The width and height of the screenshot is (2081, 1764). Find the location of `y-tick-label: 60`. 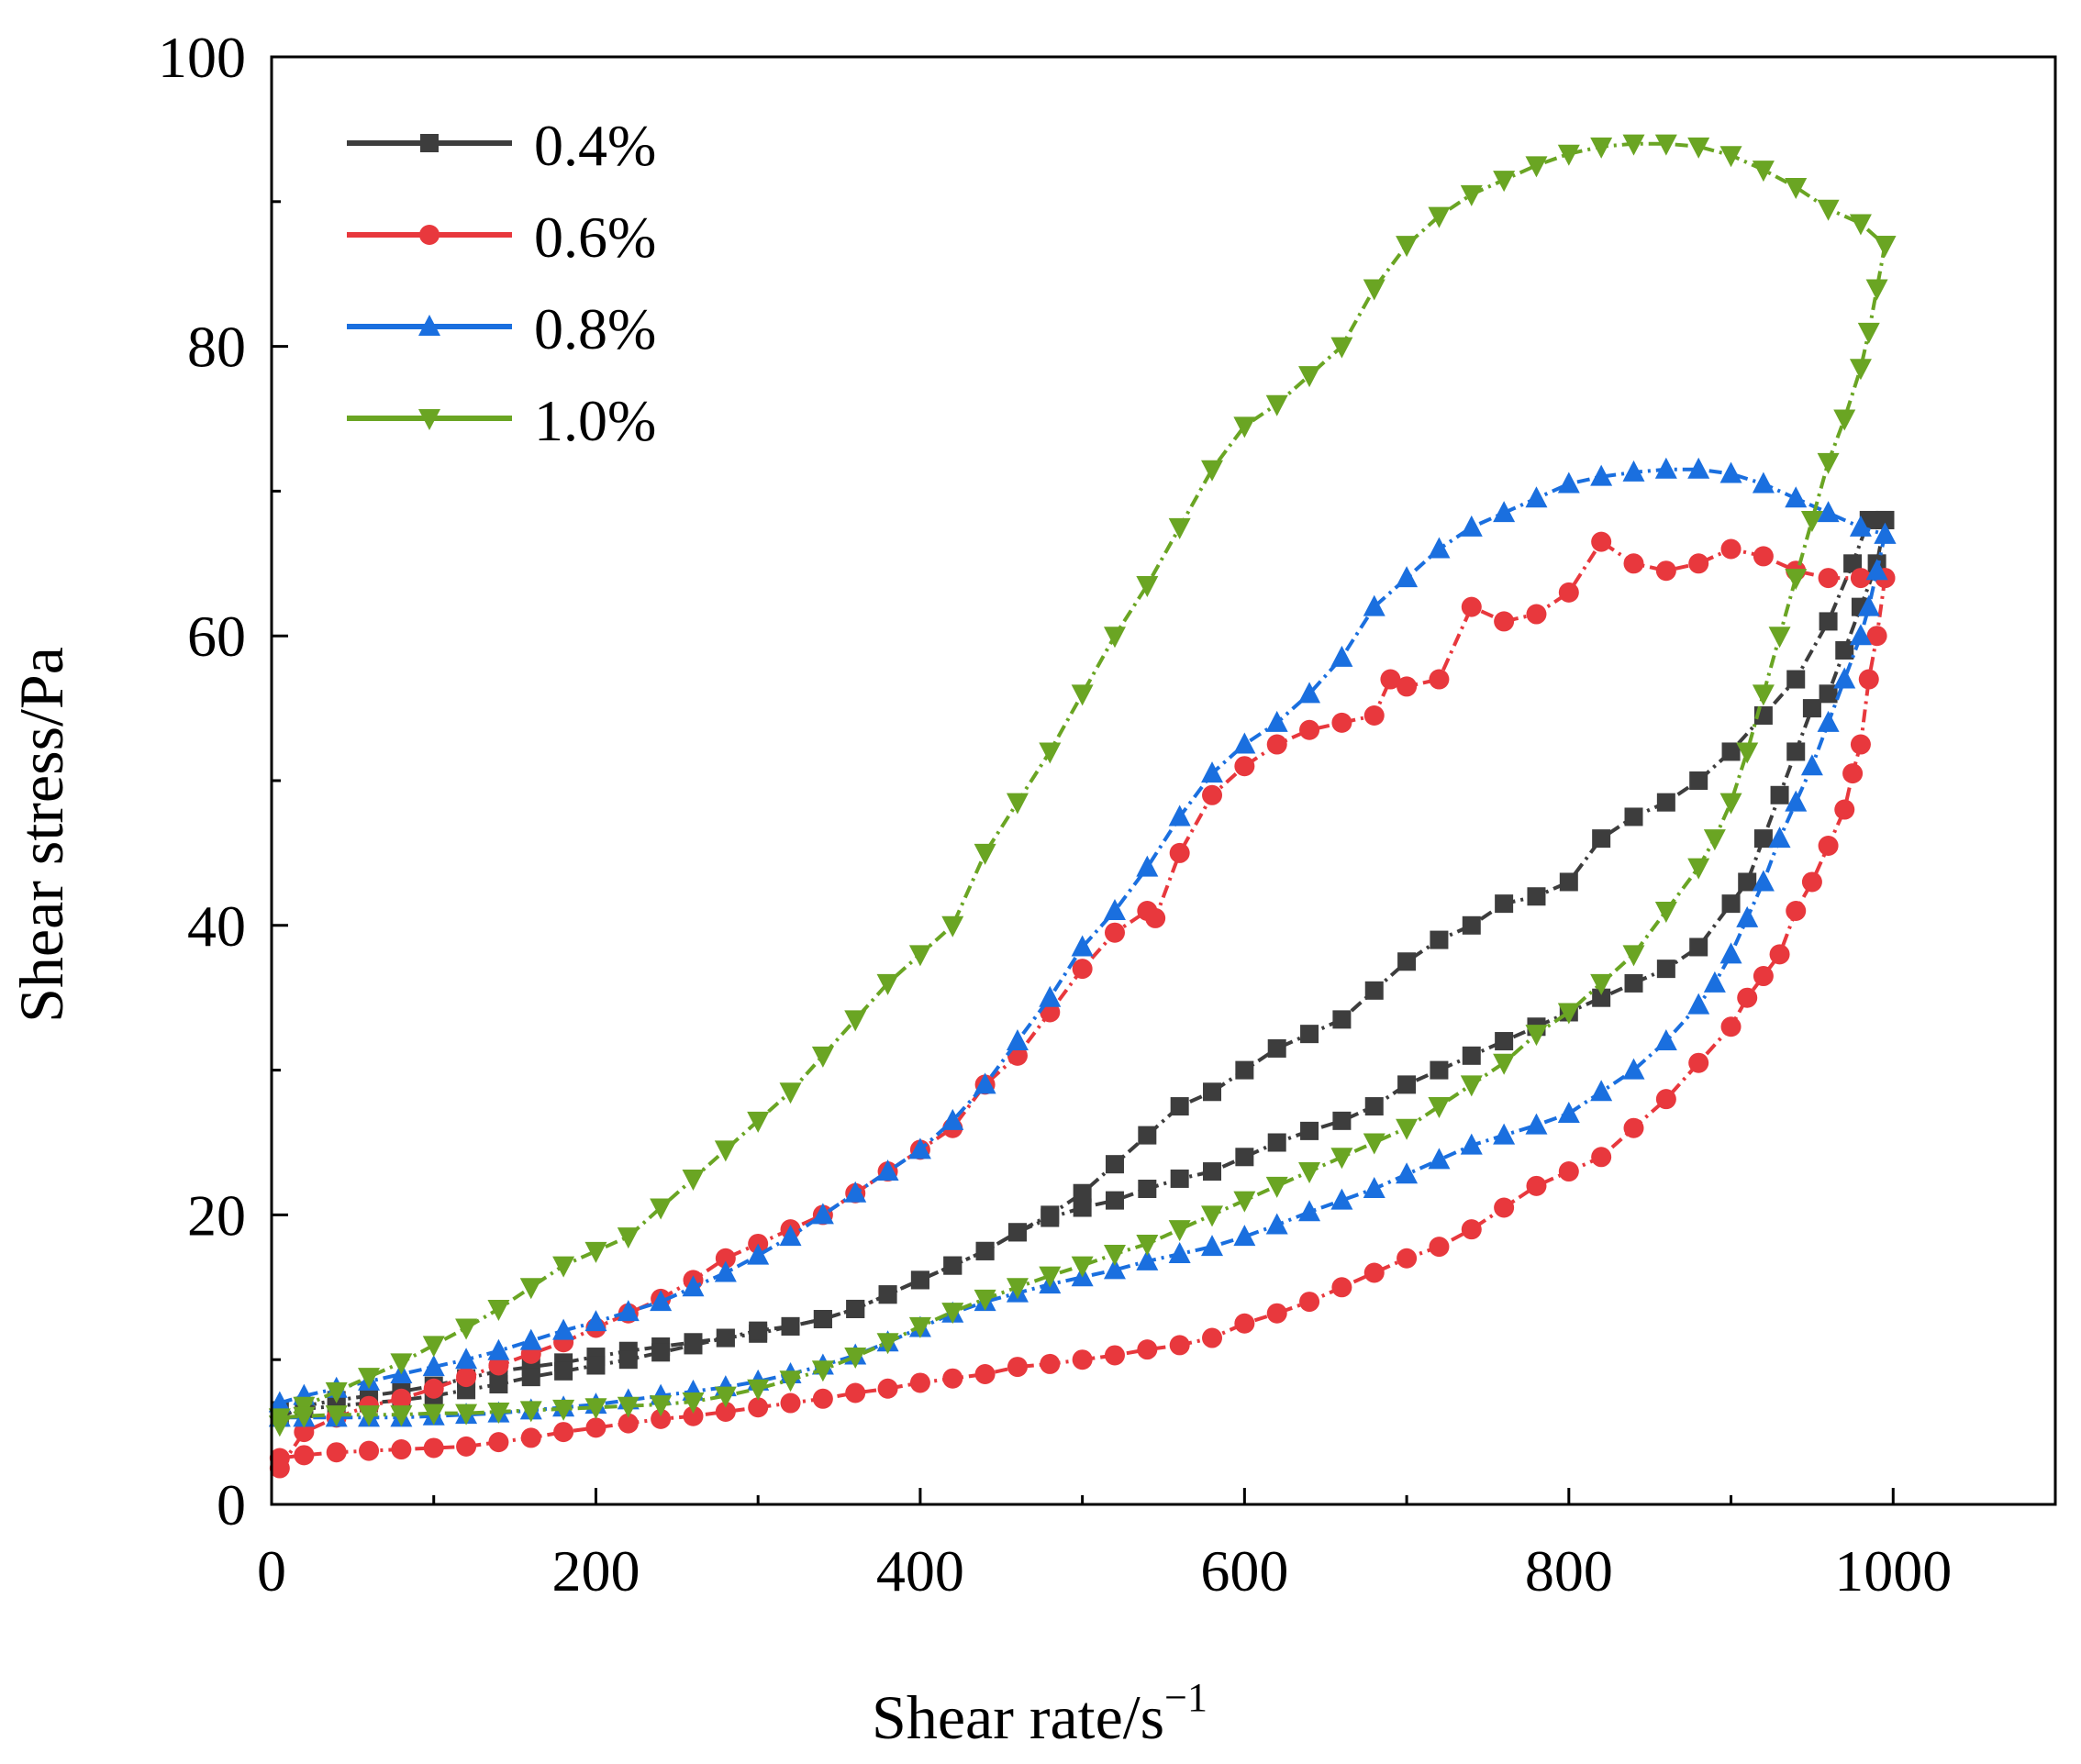

y-tick-label: 60 is located at coordinates (217, 636).